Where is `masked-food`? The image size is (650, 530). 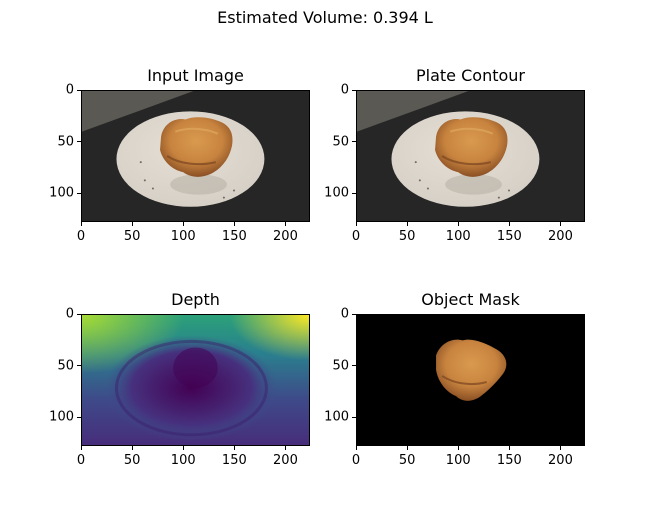 masked-food is located at coordinates (471, 370).